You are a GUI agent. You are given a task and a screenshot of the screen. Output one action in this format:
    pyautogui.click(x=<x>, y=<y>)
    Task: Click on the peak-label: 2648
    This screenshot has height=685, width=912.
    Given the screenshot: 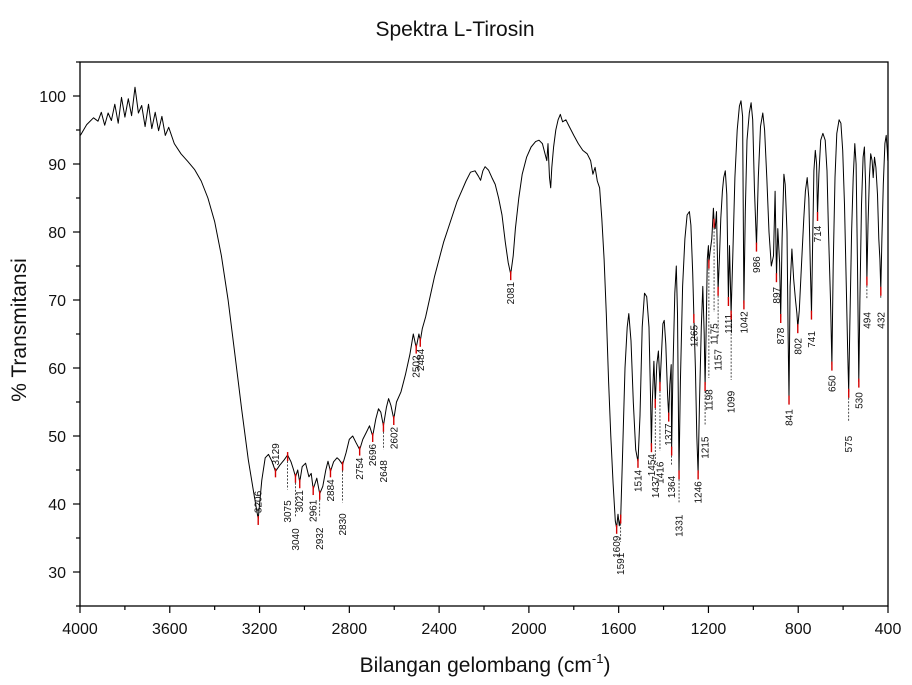 What is the action you would take?
    pyautogui.click(x=384, y=471)
    